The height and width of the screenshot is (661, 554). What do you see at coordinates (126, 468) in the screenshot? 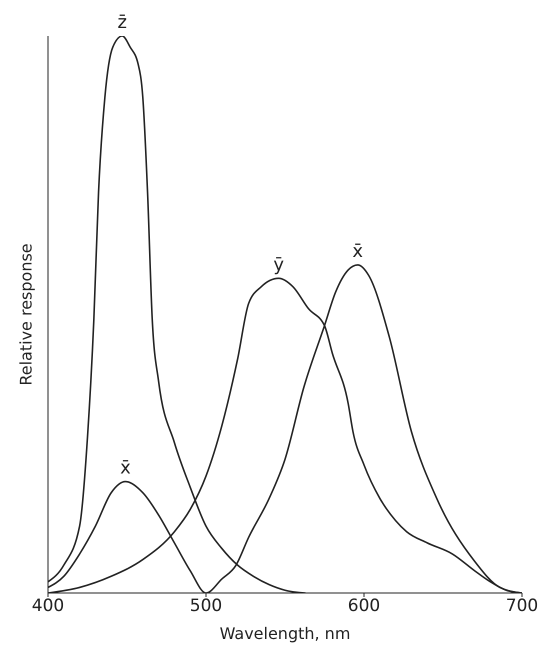
I see `annotation: x̄` at bounding box center [126, 468].